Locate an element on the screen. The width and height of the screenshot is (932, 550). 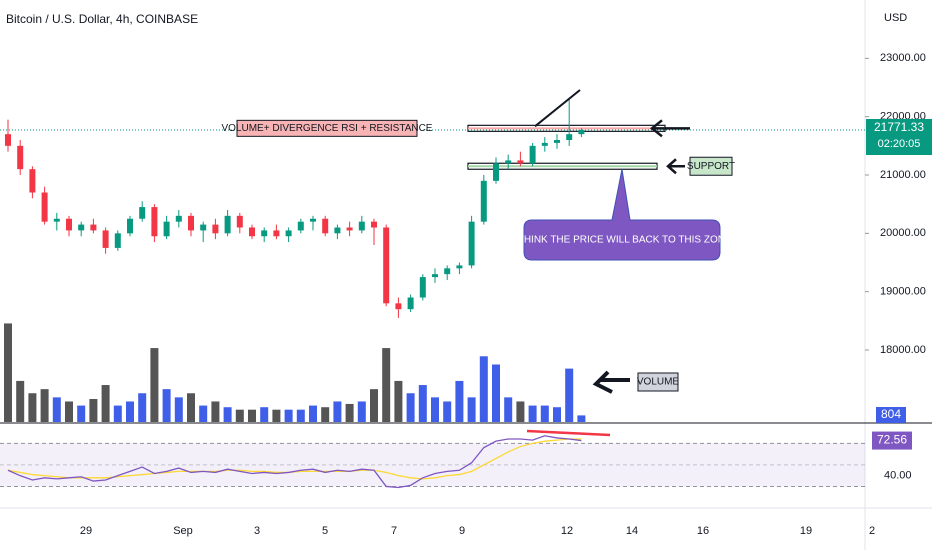
volume-last-label: 804 is located at coordinates (891, 414).